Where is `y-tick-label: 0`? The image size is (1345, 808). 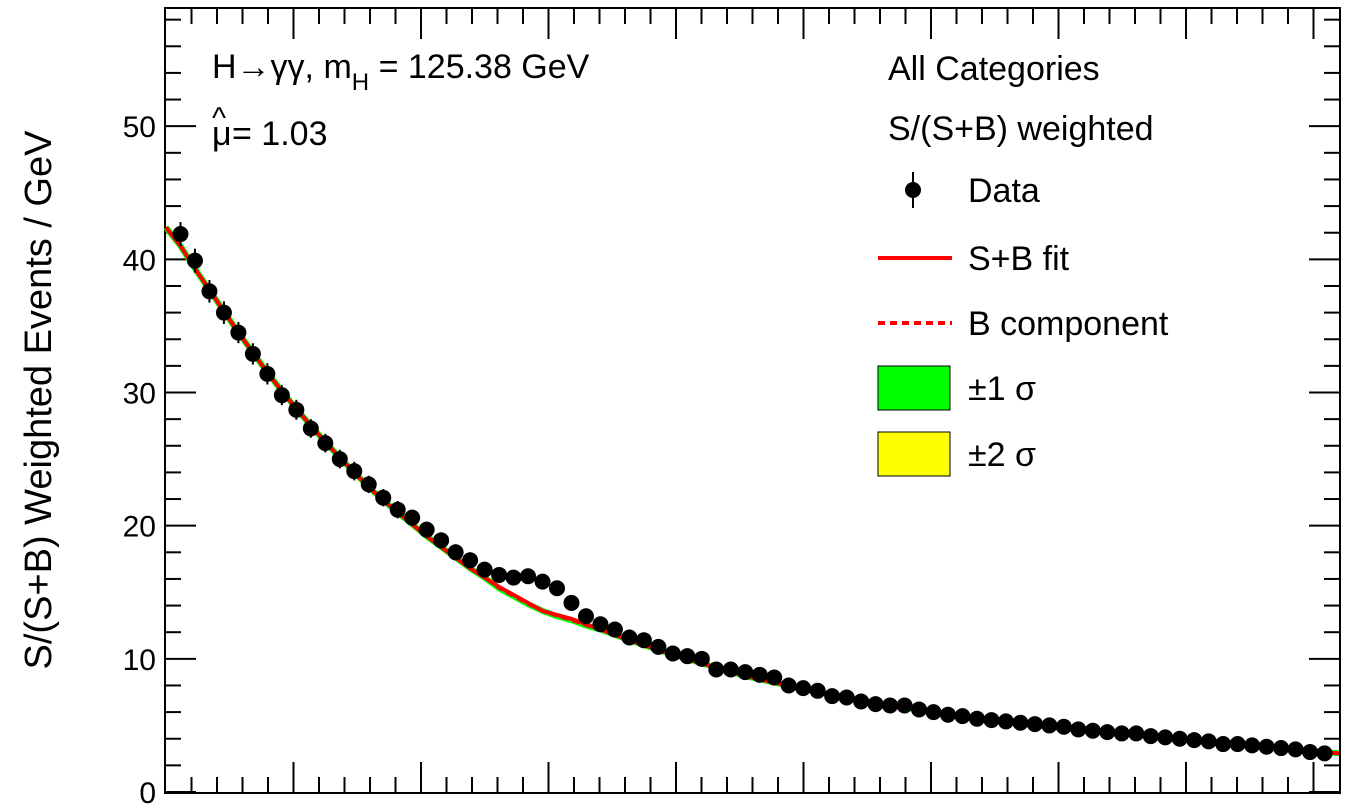
y-tick-label: 0 is located at coordinates (147, 792).